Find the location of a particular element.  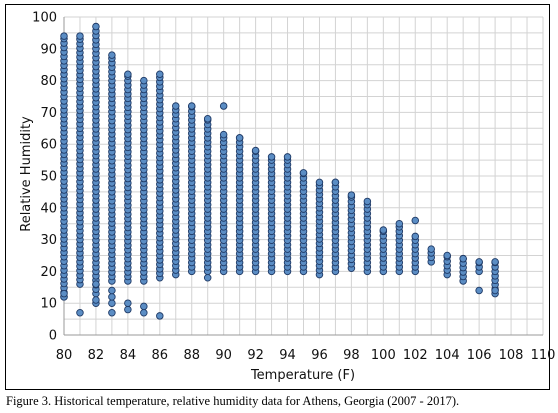

x-tick-label: 88 is located at coordinates (191, 355).